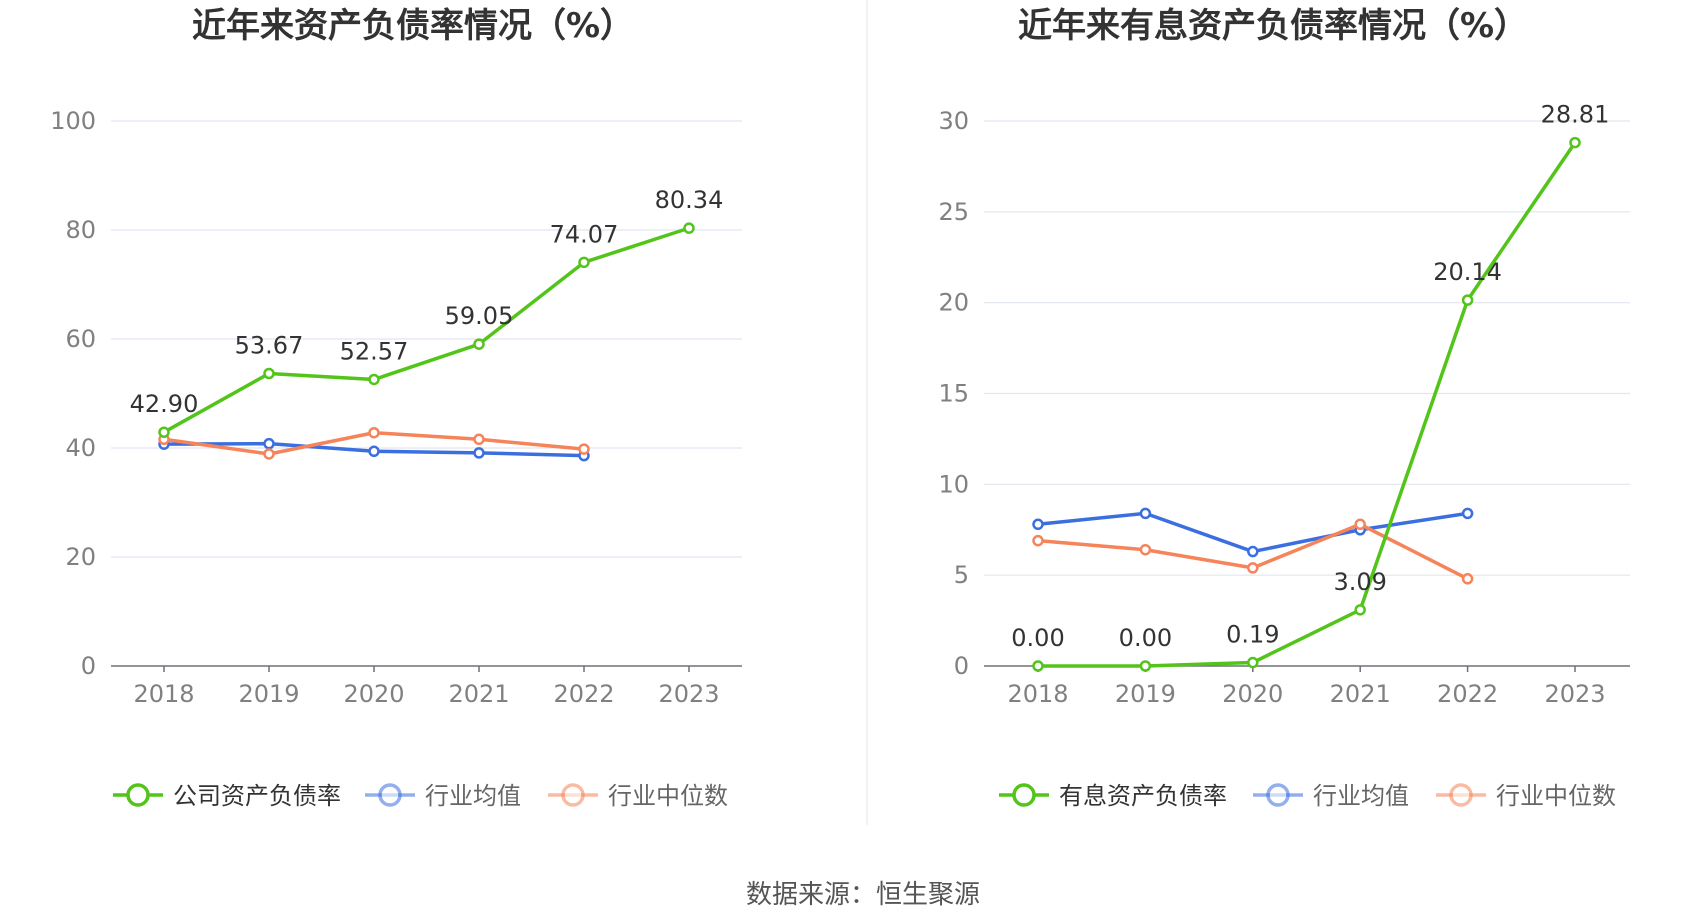  I want to click on y-tick-label: 5, so click(961, 575).